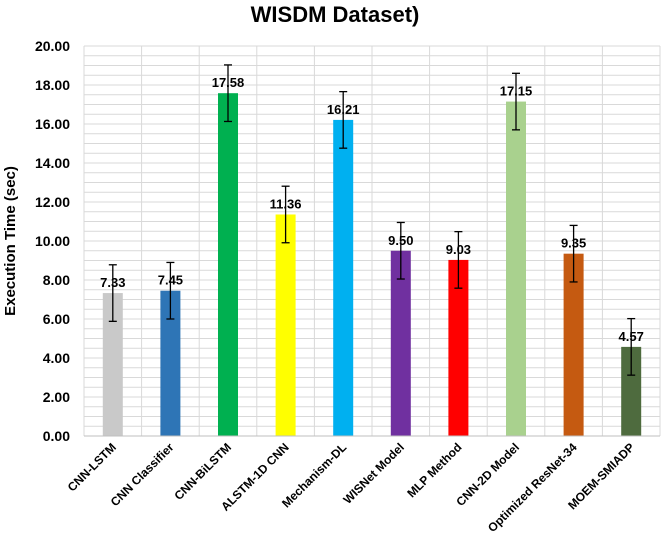  I want to click on y-tick-label: 20.00, so click(52, 46).